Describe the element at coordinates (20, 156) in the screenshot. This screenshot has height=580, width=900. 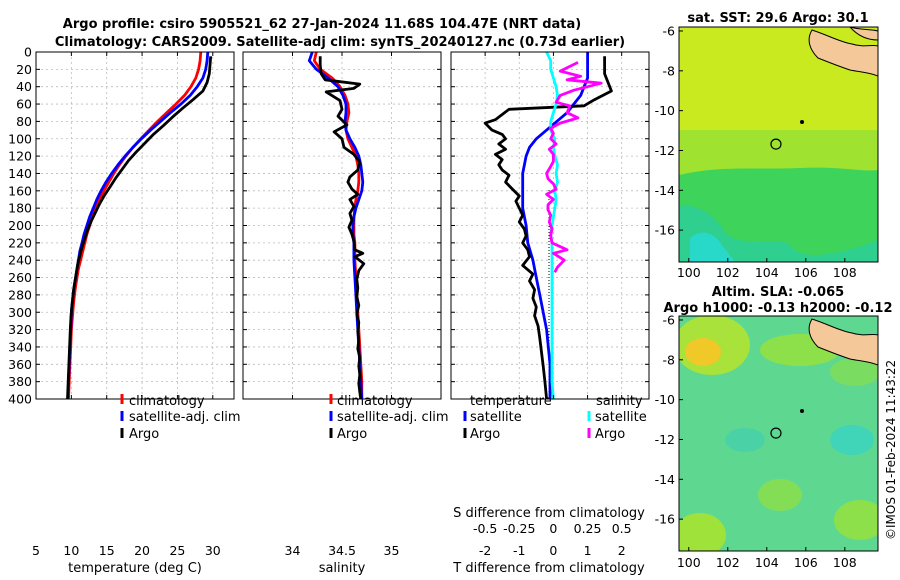
I see `y-tick-label: 120` at that location.